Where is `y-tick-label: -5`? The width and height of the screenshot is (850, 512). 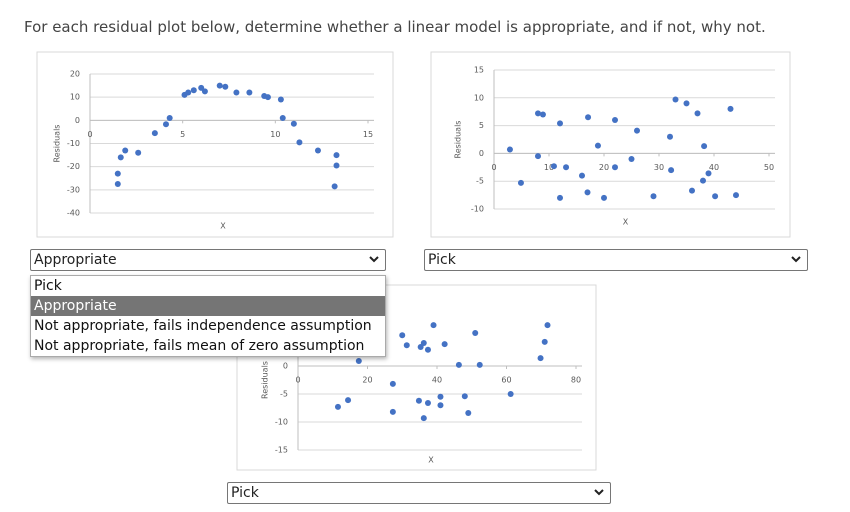 y-tick-label: -5 is located at coordinates (284, 394).